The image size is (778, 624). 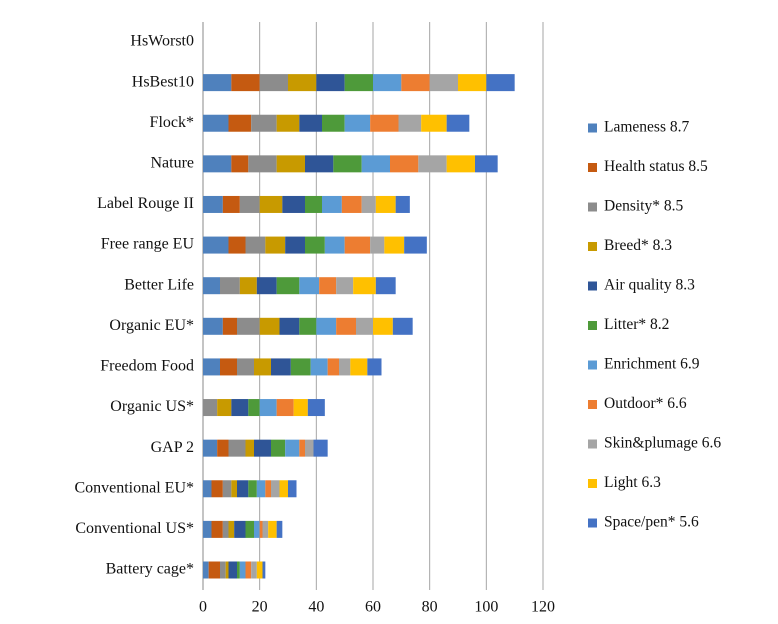 I want to click on x-tick-label: 60, so click(x=373, y=607).